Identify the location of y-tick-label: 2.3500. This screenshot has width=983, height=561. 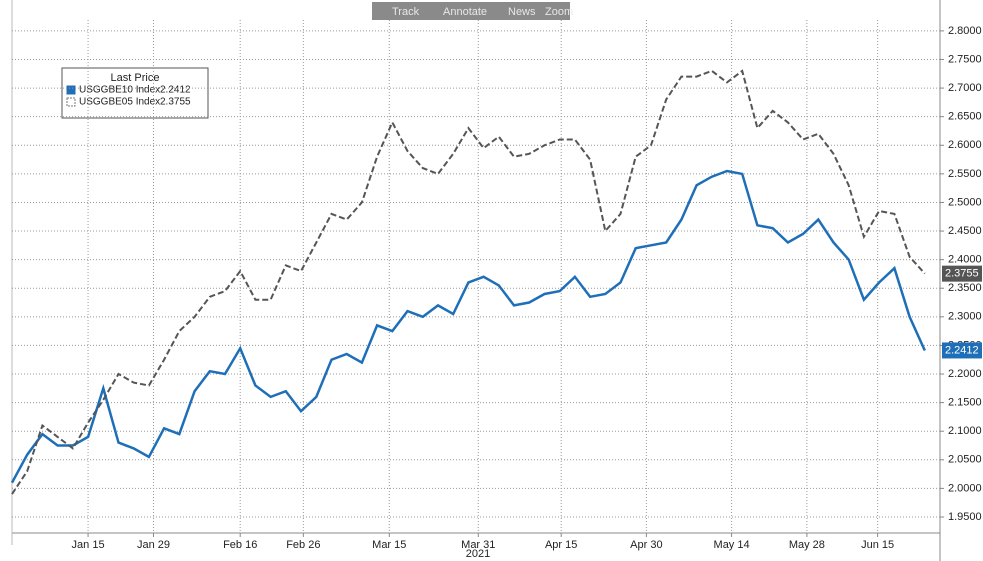
(965, 288).